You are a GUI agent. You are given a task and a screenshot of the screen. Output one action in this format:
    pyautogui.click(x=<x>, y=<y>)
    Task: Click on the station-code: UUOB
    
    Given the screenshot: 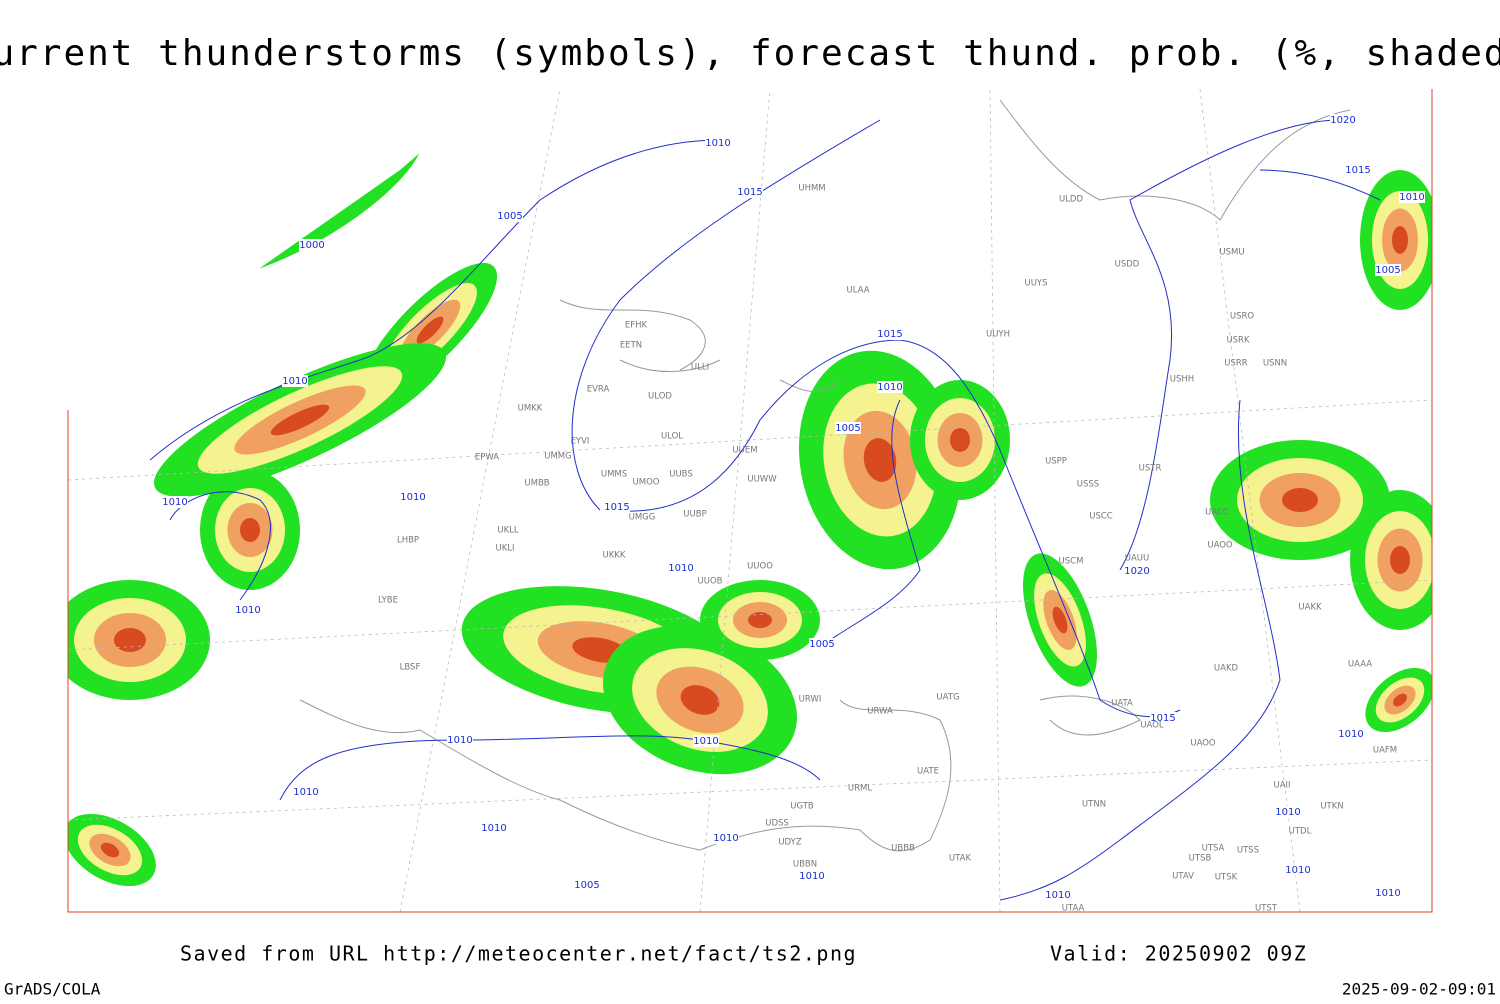 What is the action you would take?
    pyautogui.click(x=710, y=582)
    